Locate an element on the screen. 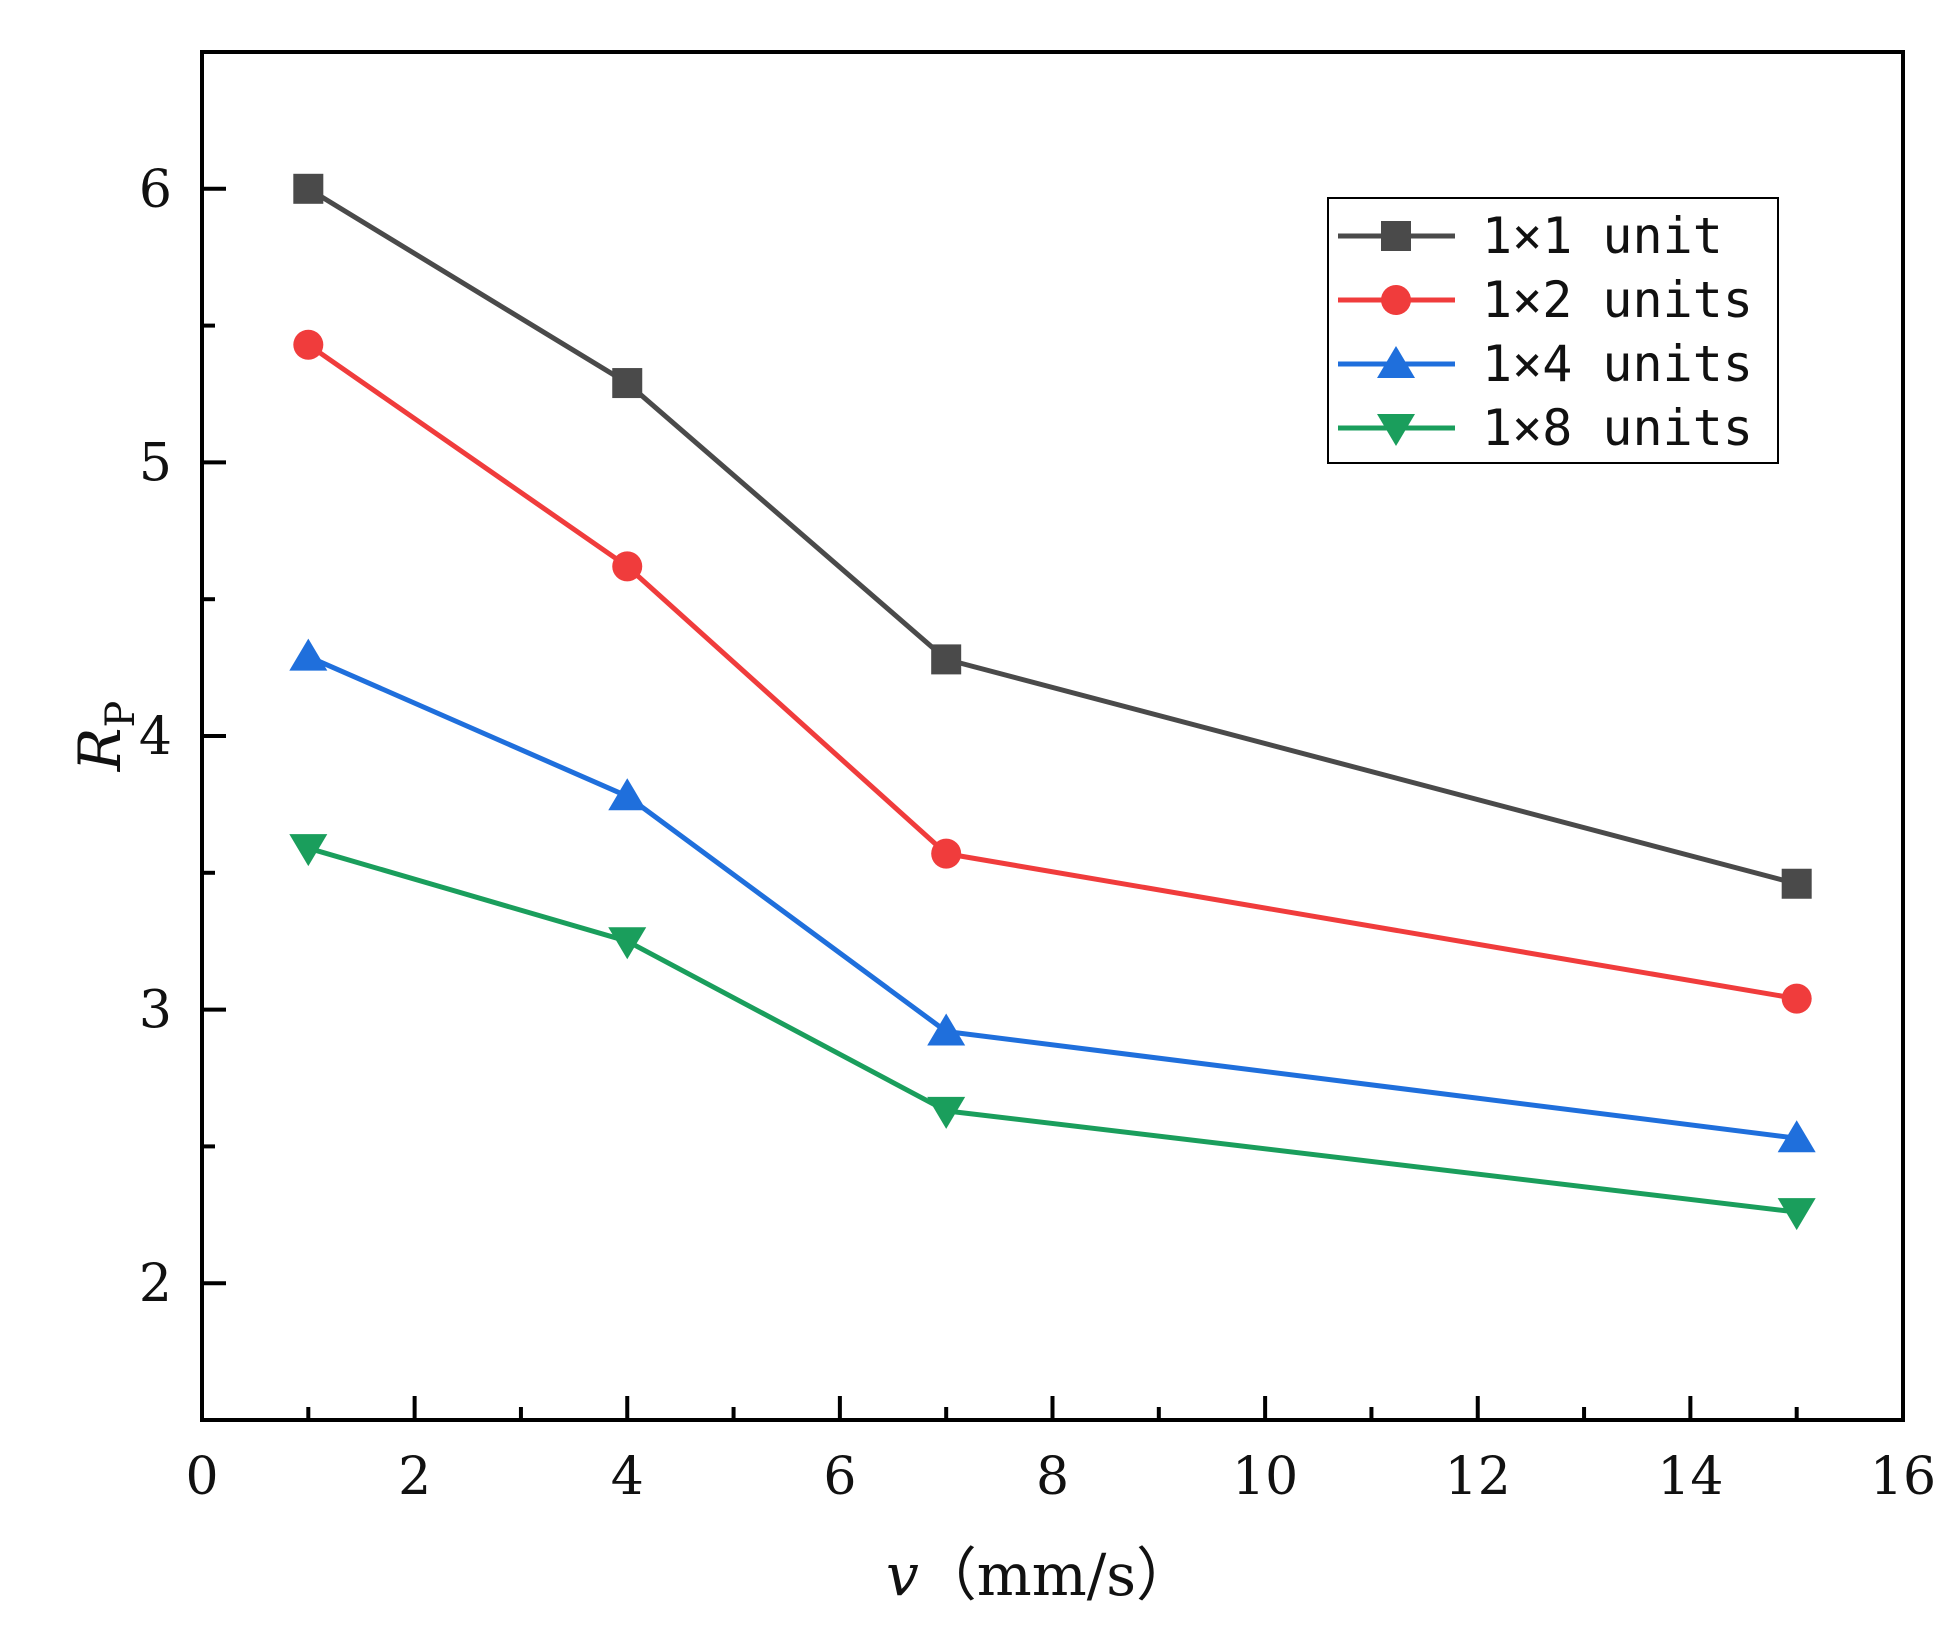 This screenshot has height=1649, width=1953. legend-entry: 1×2 units is located at coordinates (1545, 300).